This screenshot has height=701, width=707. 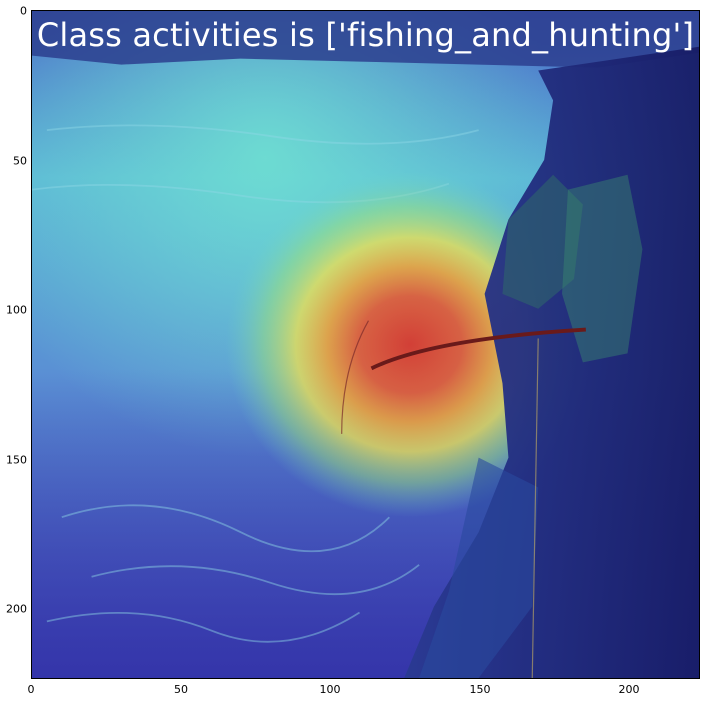 I want to click on y-tick-label: 100, so click(x=16, y=310).